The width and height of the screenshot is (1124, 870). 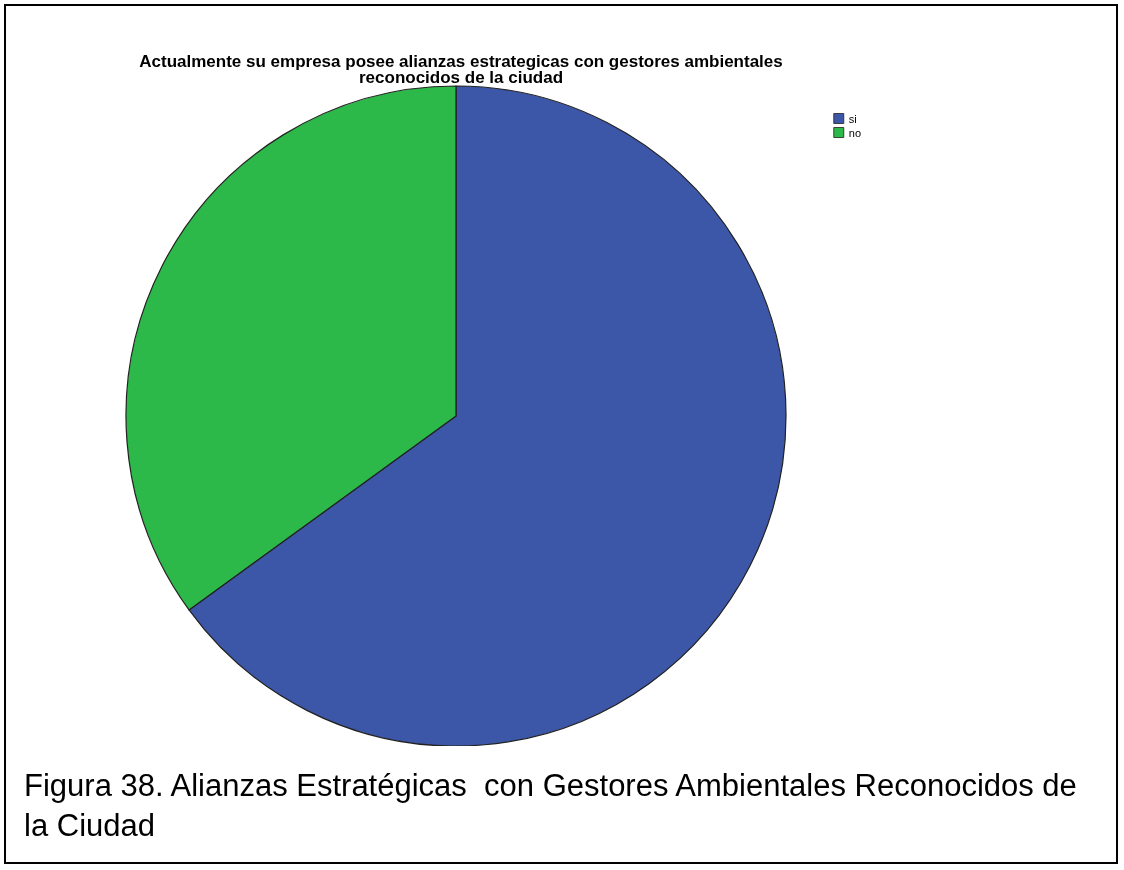 What do you see at coordinates (852, 118) in the screenshot?
I see `legend-label: si` at bounding box center [852, 118].